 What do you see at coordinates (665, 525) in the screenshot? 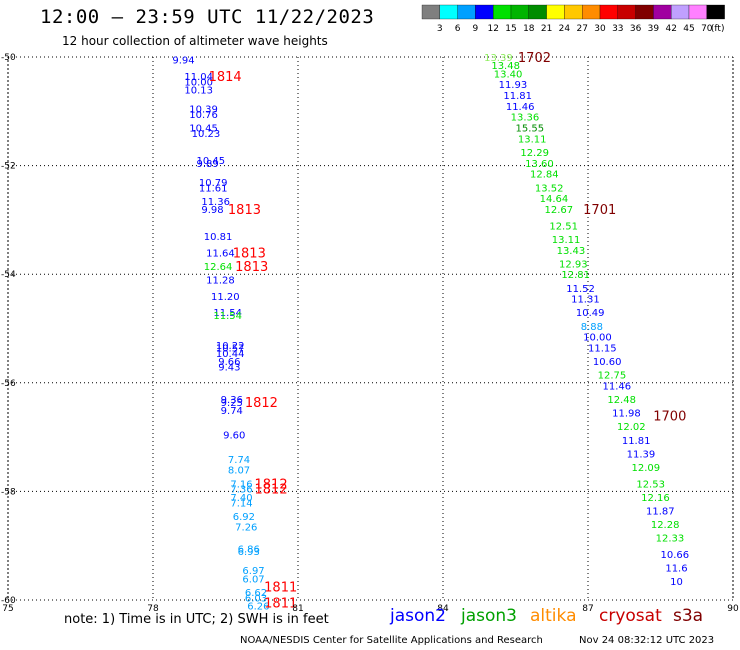
I see `wave-height-value: 12.28` at bounding box center [665, 525].